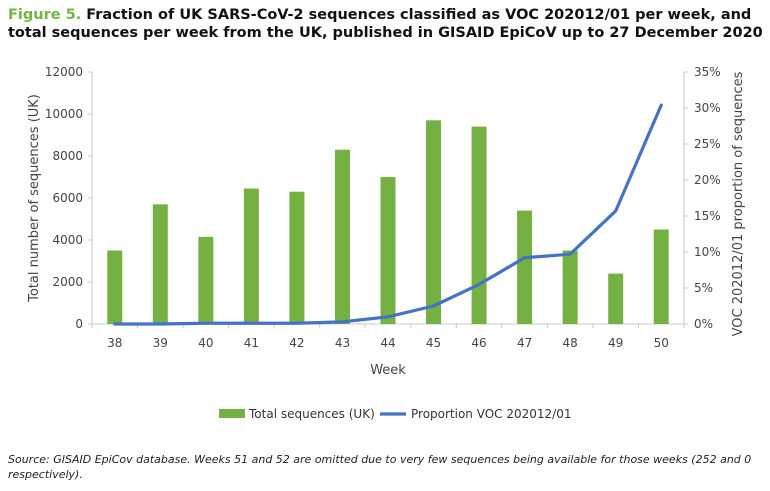 The width and height of the screenshot is (770, 491). What do you see at coordinates (703, 324) in the screenshot?
I see `y2-tick-label: 0%` at bounding box center [703, 324].